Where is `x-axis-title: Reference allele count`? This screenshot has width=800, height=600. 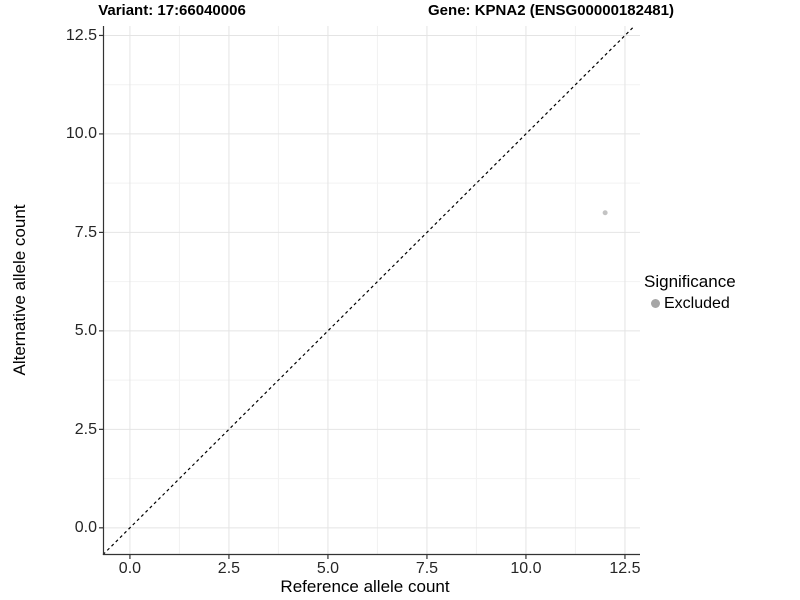
x-axis-title: Reference allele count is located at coordinates (365, 586).